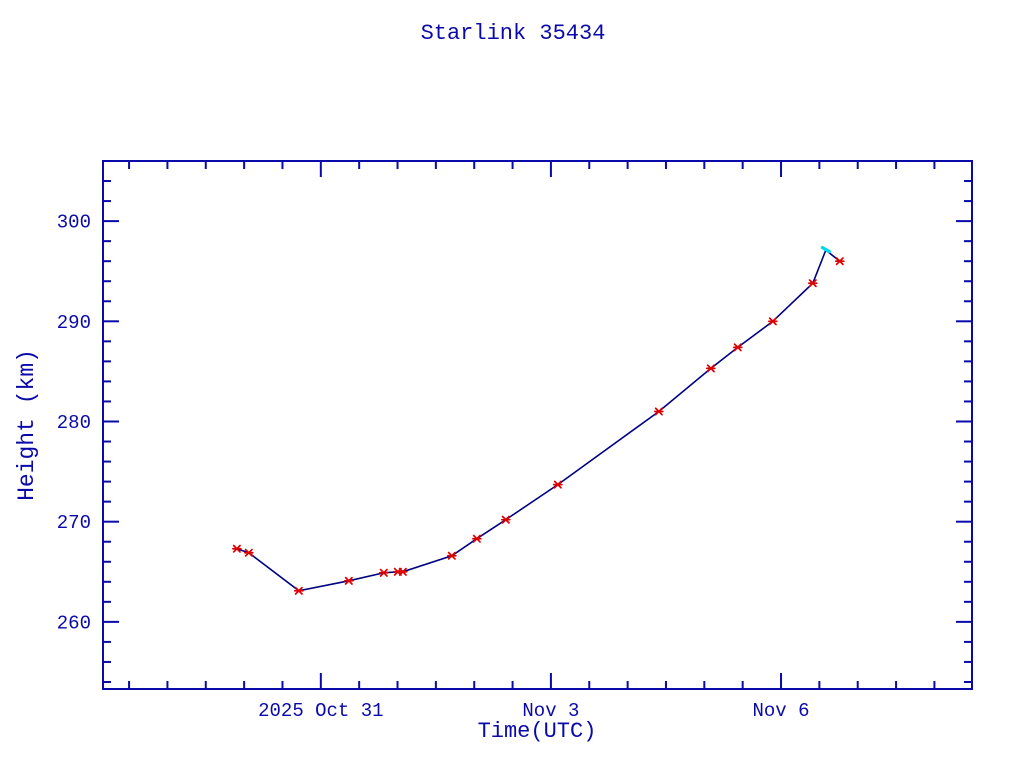  What do you see at coordinates (320, 711) in the screenshot?
I see `x-tick-label: 2025 Oct 31` at bounding box center [320, 711].